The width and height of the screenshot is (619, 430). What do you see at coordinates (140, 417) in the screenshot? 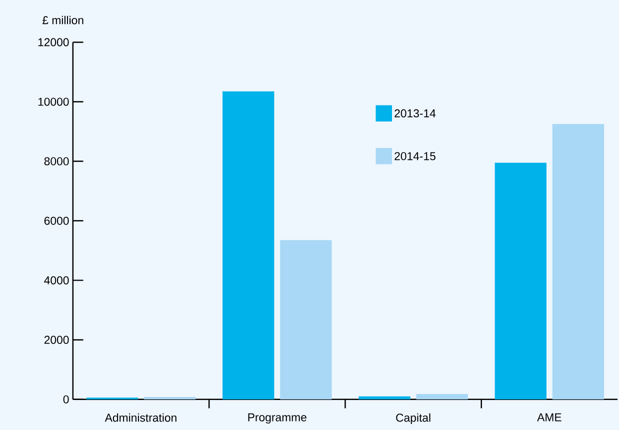
I see `x-tick-label: Administration` at bounding box center [140, 417].